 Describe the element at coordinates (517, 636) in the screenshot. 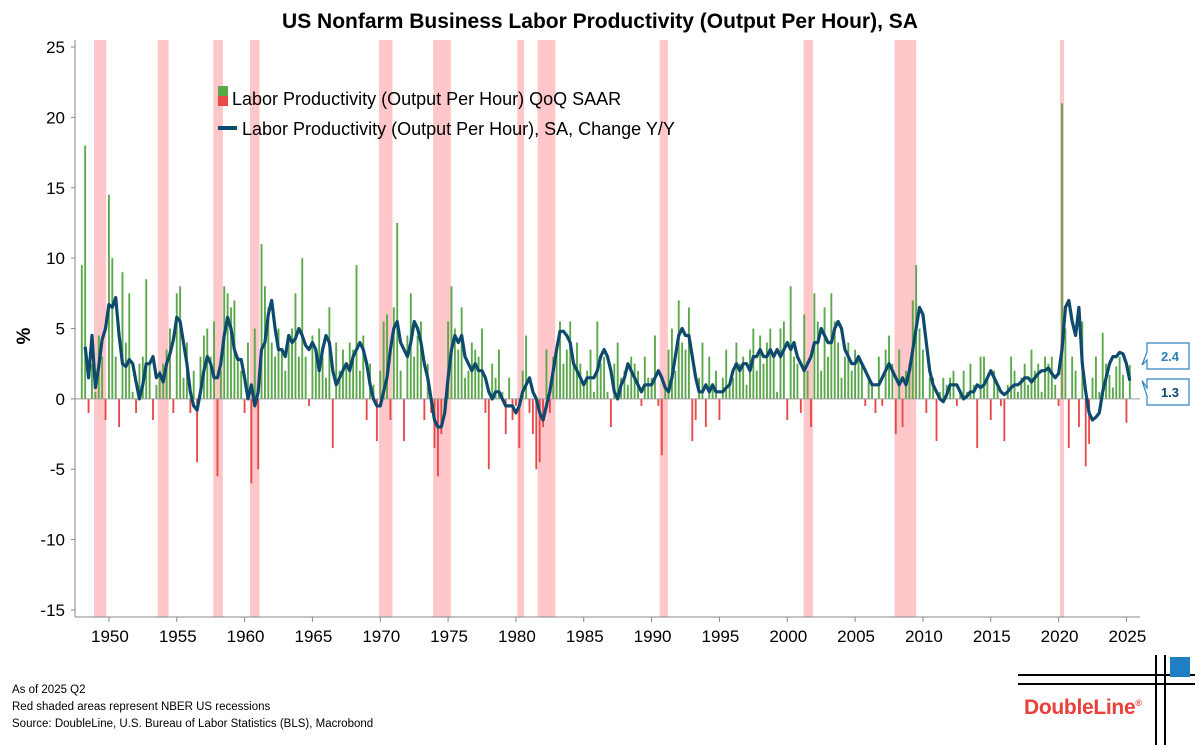

I see `x-tick-label: 1980` at that location.